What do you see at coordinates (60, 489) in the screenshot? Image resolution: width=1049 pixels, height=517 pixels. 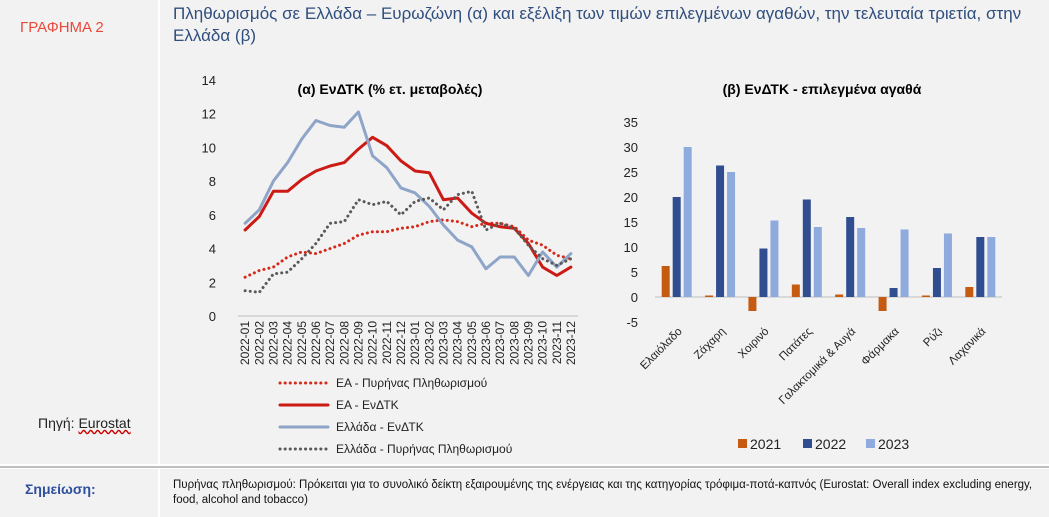 I see `note-label: Σημείωση:` at bounding box center [60, 489].